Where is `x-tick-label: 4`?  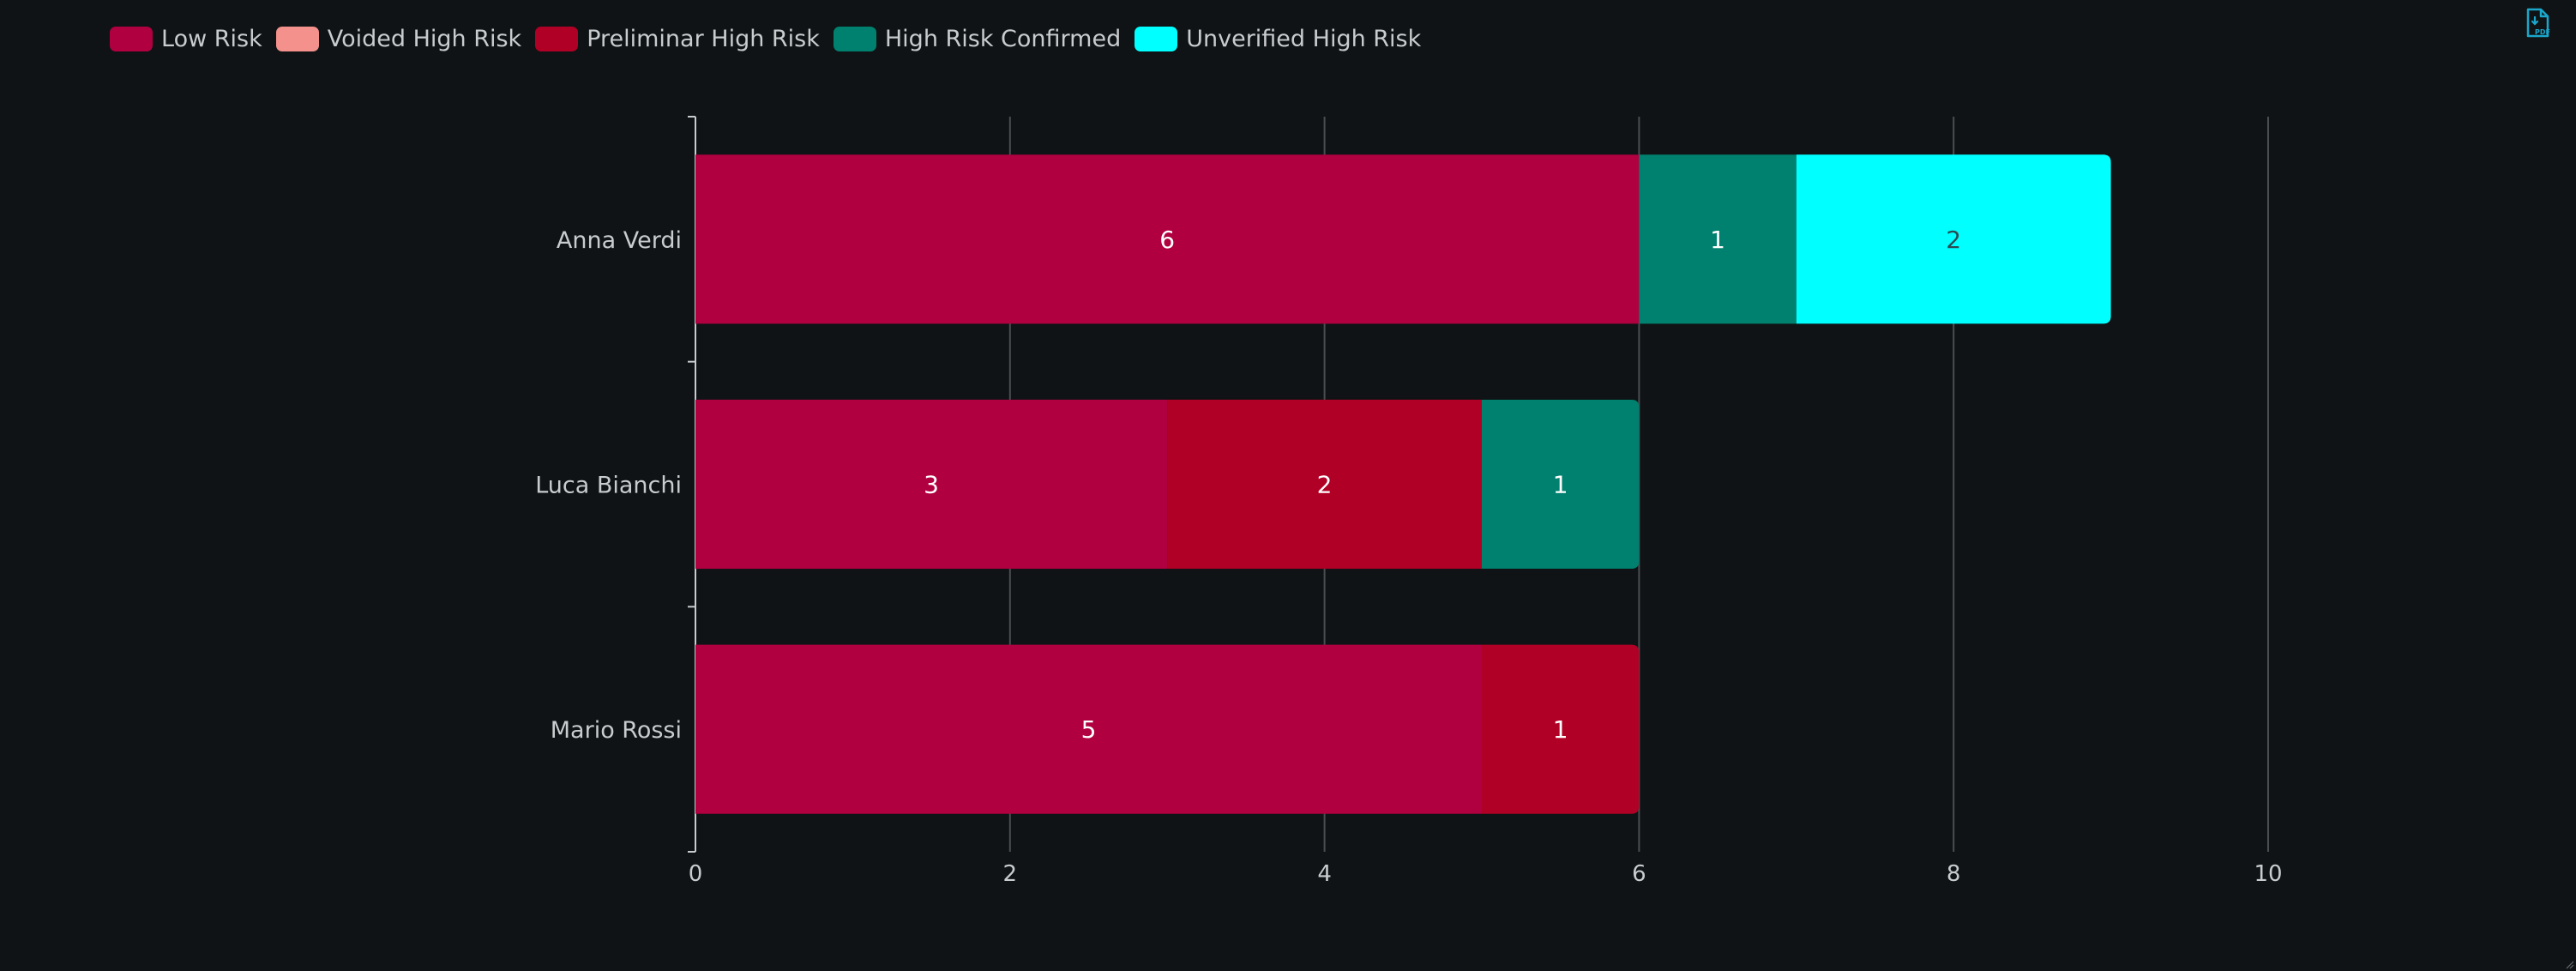 x-tick-label: 4 is located at coordinates (1324, 874).